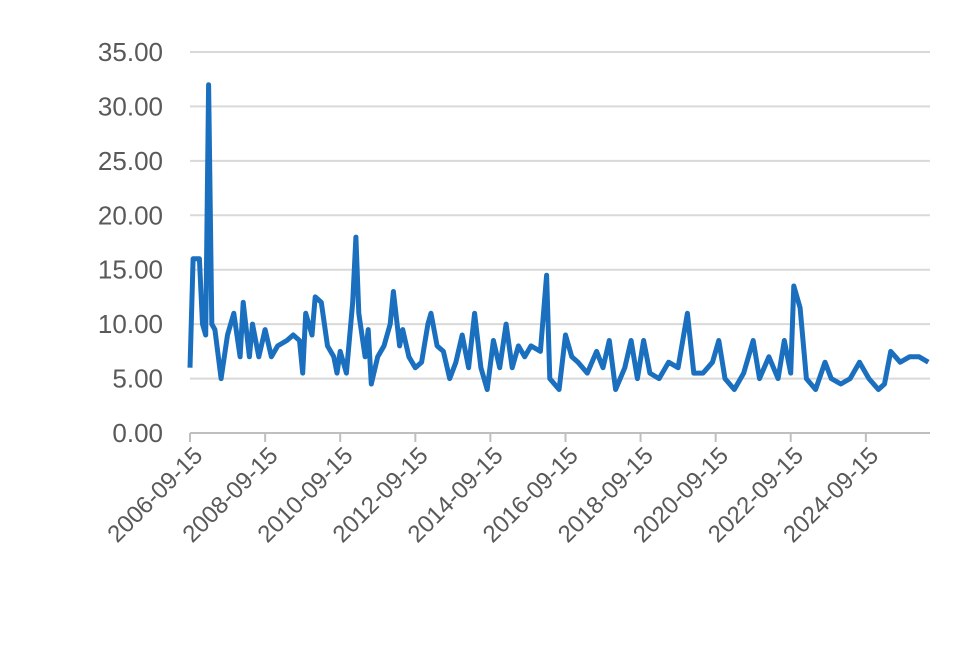 This screenshot has width=980, height=660. I want to click on y-tick-label: 25.00, so click(130, 161).